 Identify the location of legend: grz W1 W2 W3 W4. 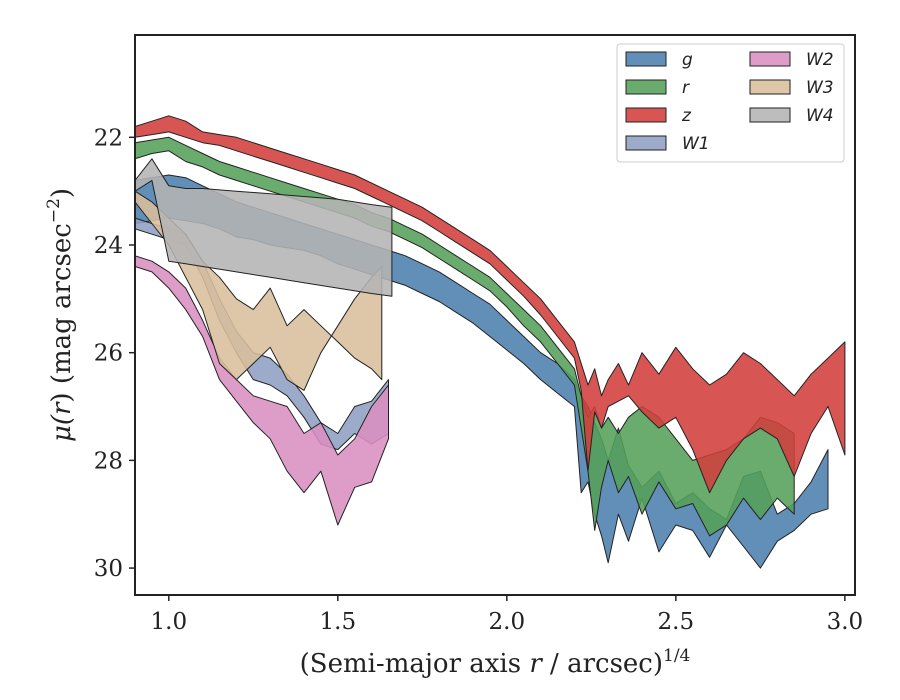
(730, 103).